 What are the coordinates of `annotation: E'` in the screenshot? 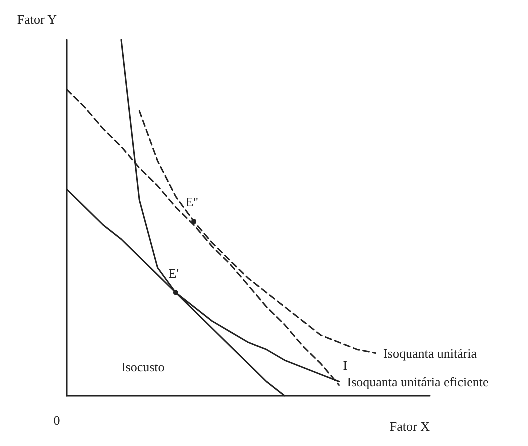 It's located at (174, 273).